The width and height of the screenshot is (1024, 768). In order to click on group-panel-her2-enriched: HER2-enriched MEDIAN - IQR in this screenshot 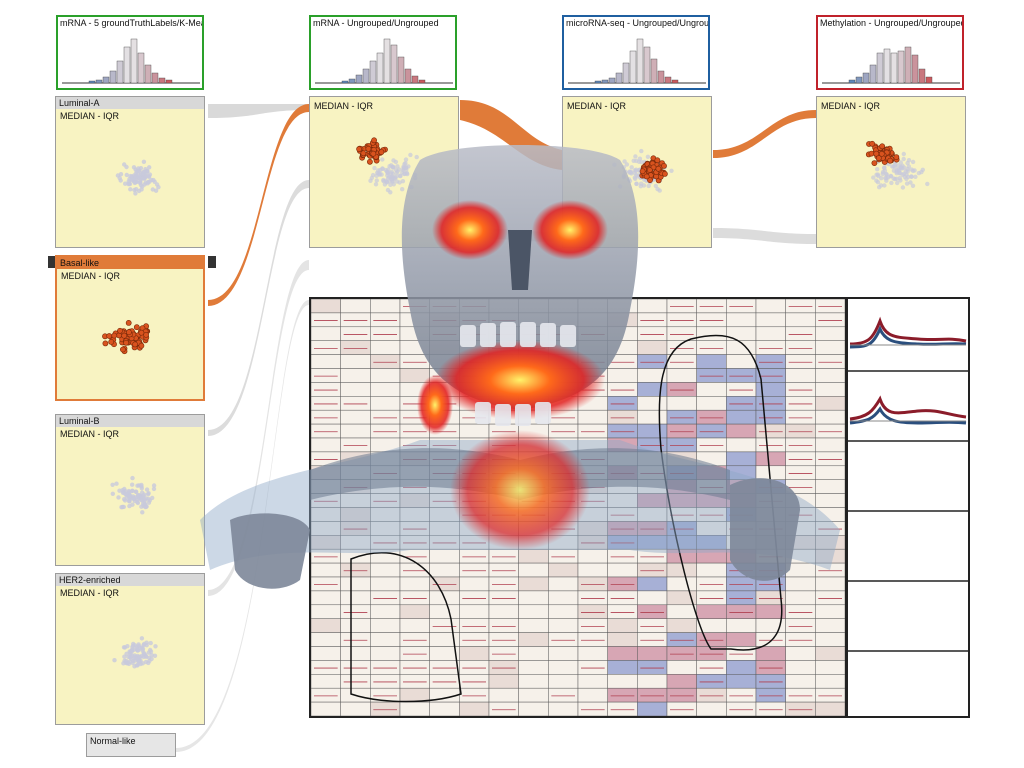, I will do `click(130, 649)`.